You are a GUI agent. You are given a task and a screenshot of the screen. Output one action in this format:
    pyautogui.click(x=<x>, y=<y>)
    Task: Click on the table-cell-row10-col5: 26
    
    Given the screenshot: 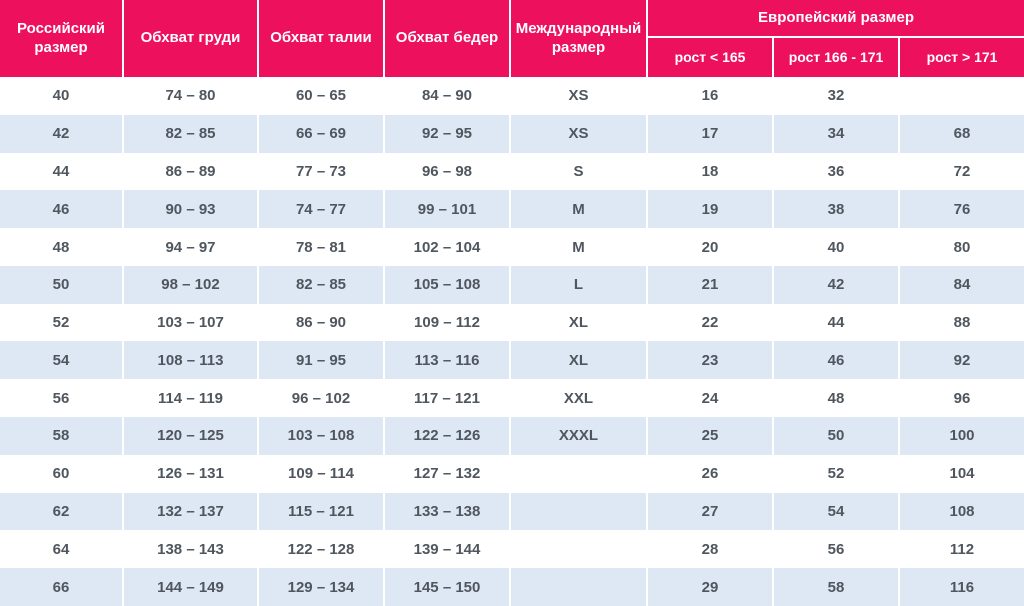 What is the action you would take?
    pyautogui.click(x=711, y=473)
    